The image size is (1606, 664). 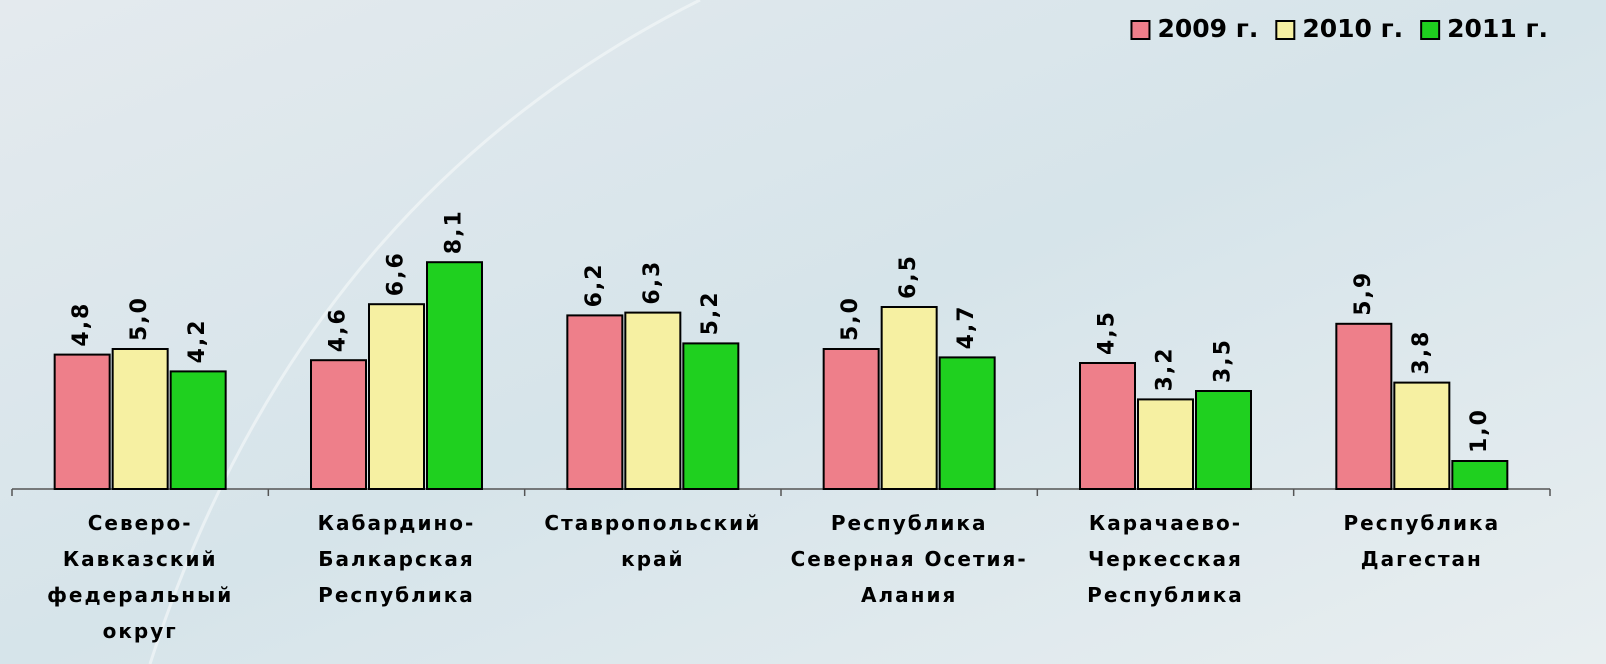 I want to click on x-tick-line: округ, so click(x=140, y=631).